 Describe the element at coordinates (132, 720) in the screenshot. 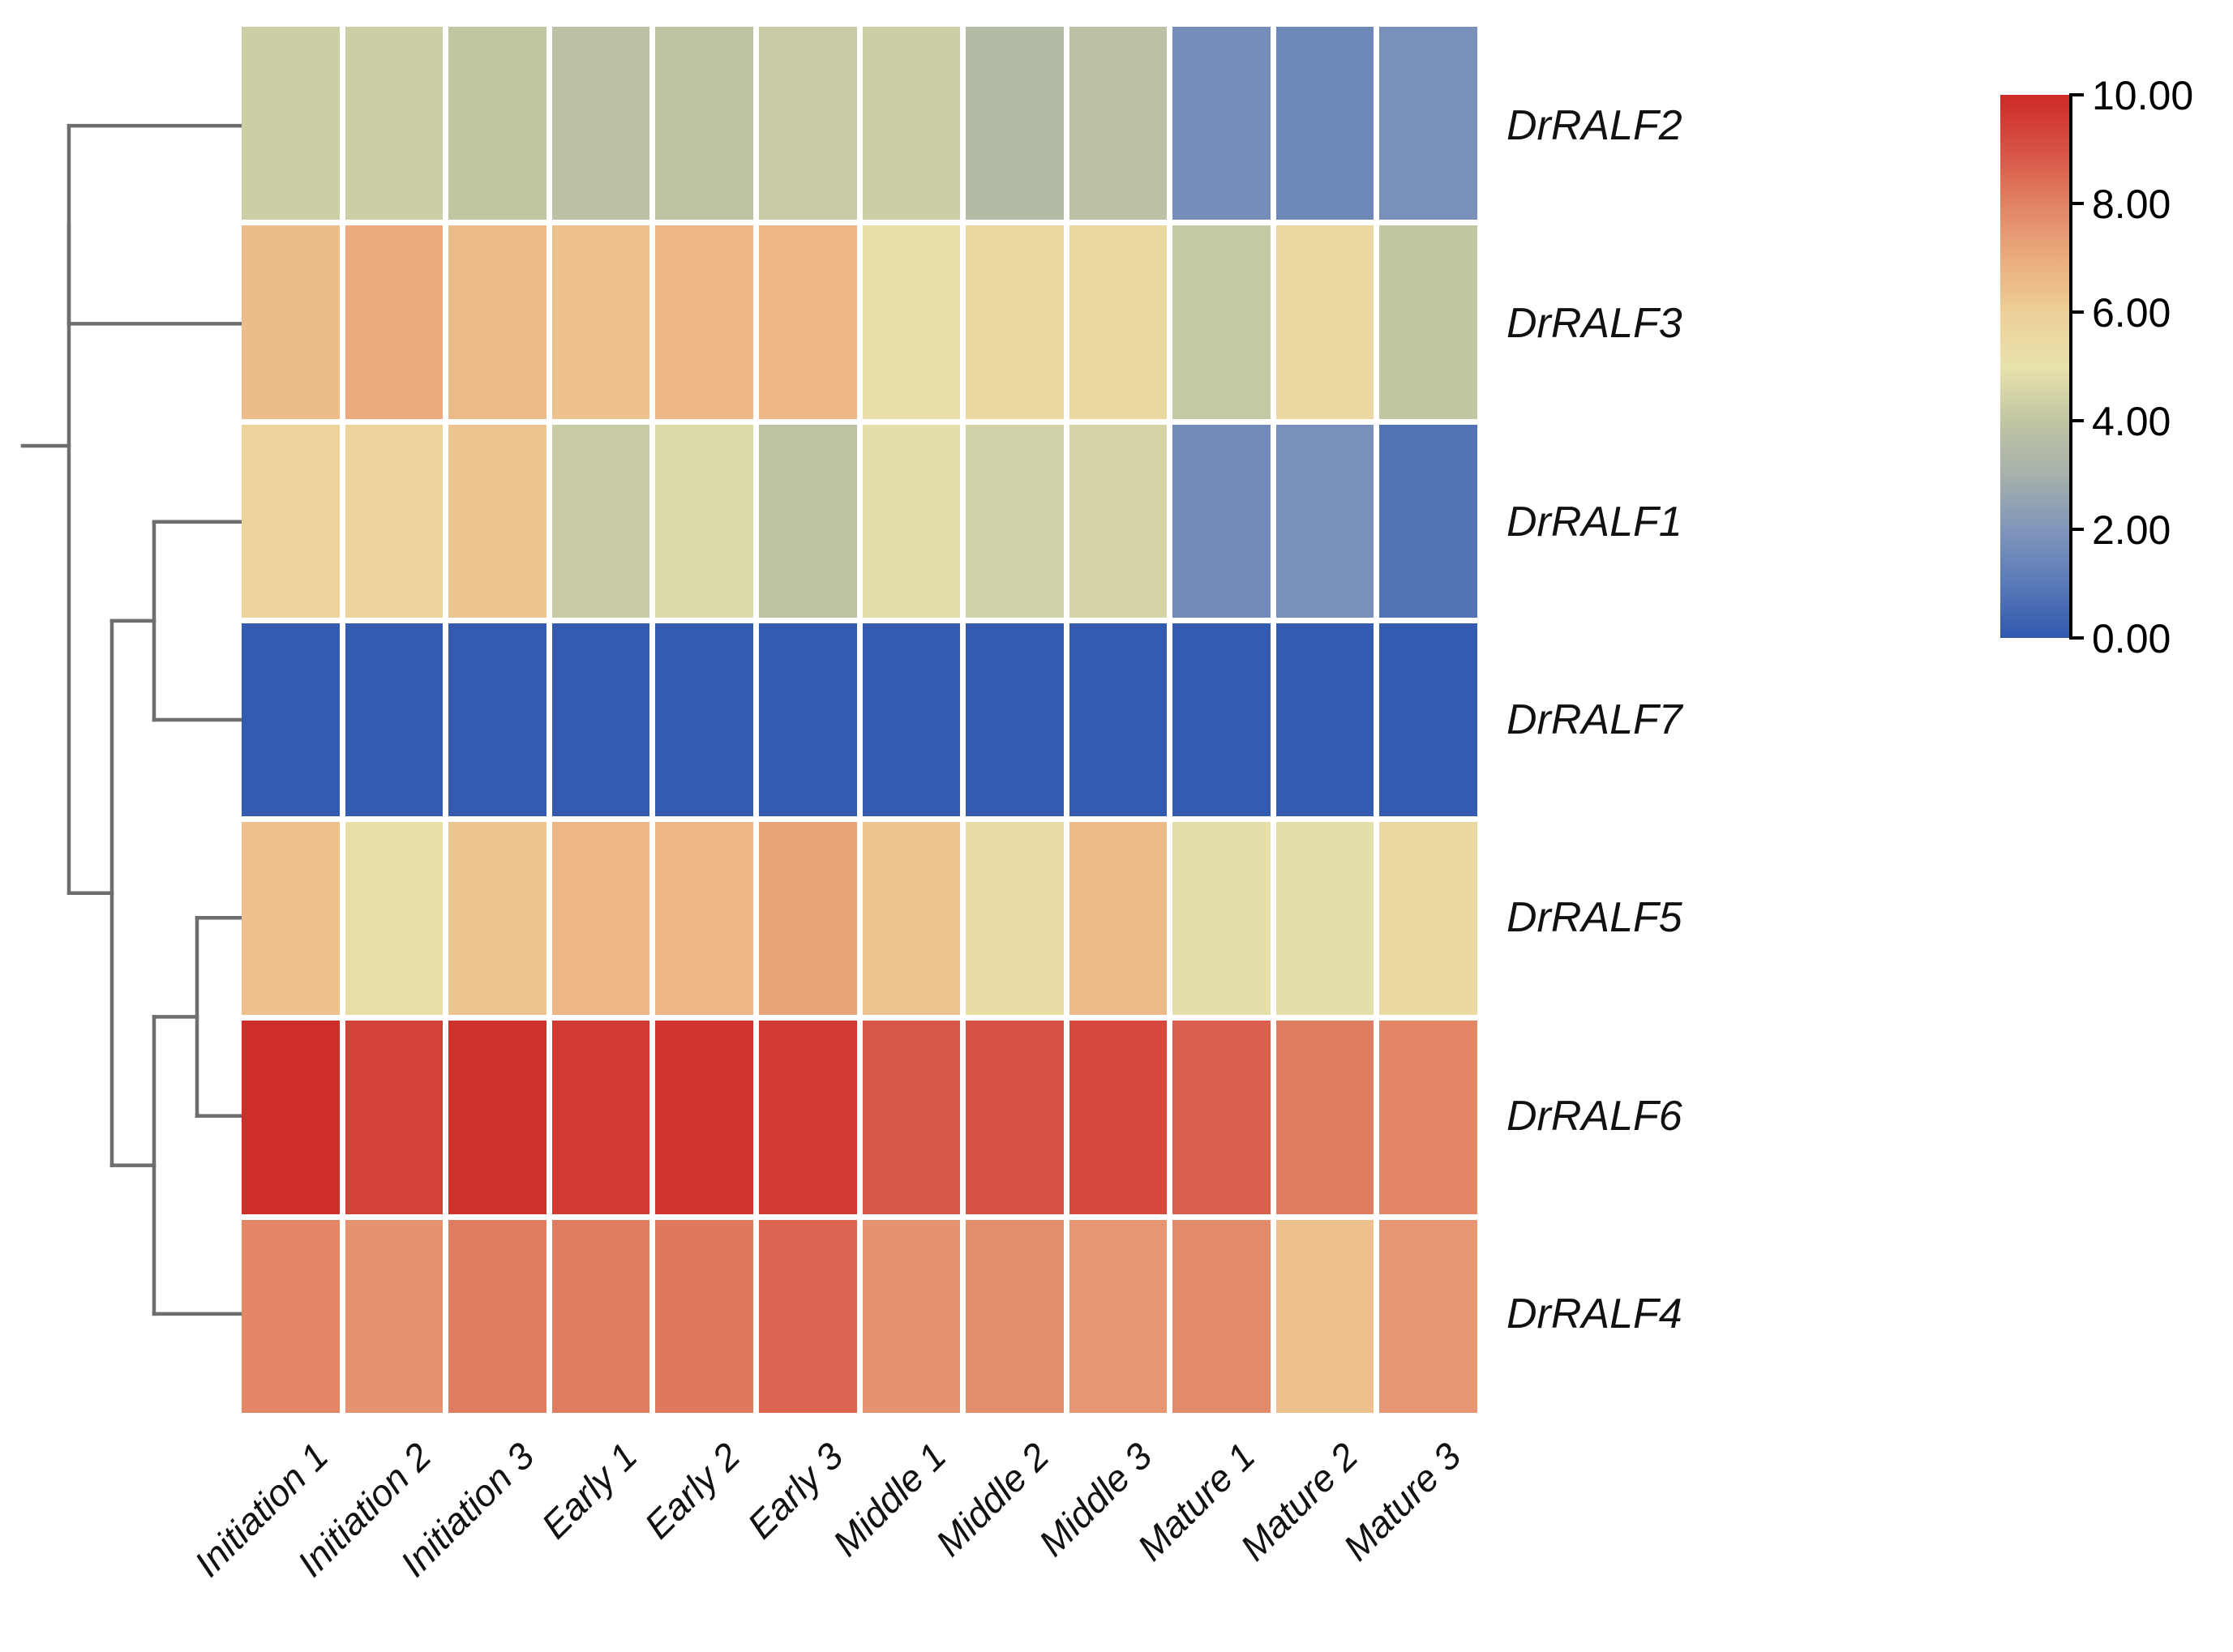

I see `row-dendrogram` at that location.